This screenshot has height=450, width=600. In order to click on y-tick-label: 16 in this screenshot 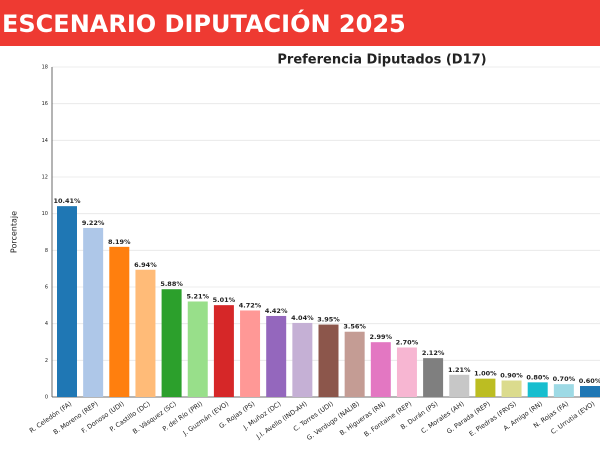, I will do `click(45, 104)`.